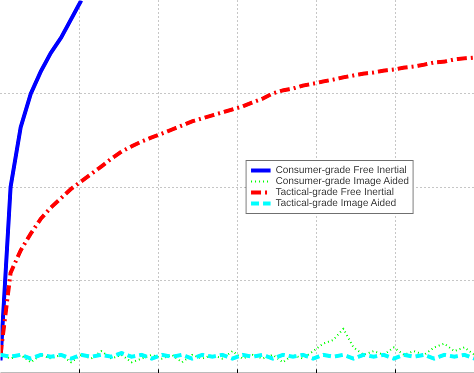 Image resolution: width=474 pixels, height=373 pixels. I want to click on legend-label: Tactical-grade Image Aided, so click(336, 203).